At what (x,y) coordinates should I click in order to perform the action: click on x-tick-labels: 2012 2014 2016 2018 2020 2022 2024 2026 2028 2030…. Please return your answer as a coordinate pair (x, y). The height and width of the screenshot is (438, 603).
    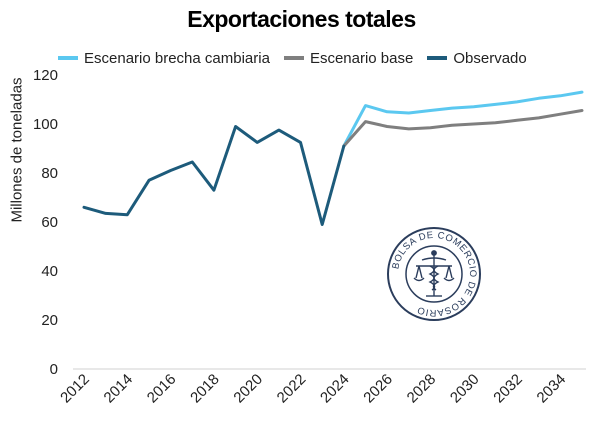
    Looking at the image, I should click on (313, 389).